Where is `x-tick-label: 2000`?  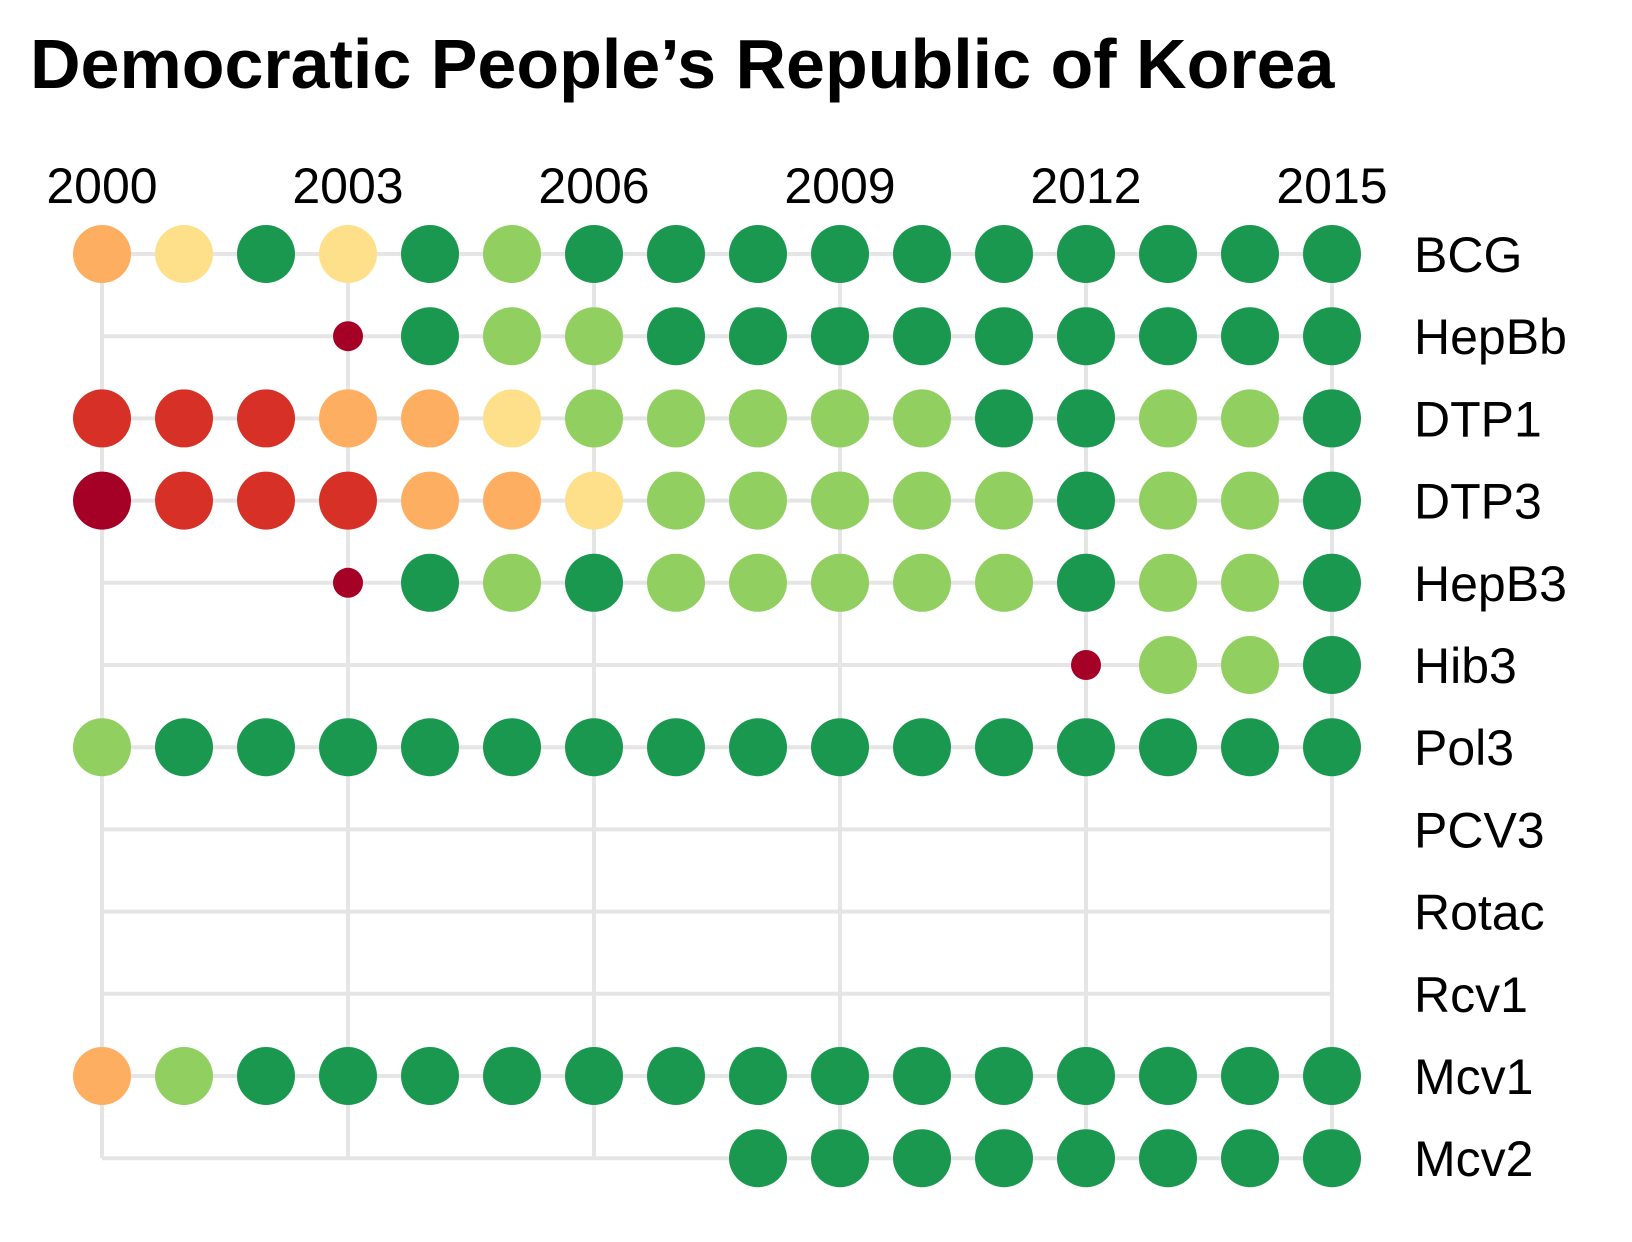
x-tick-label: 2000 is located at coordinates (101, 186).